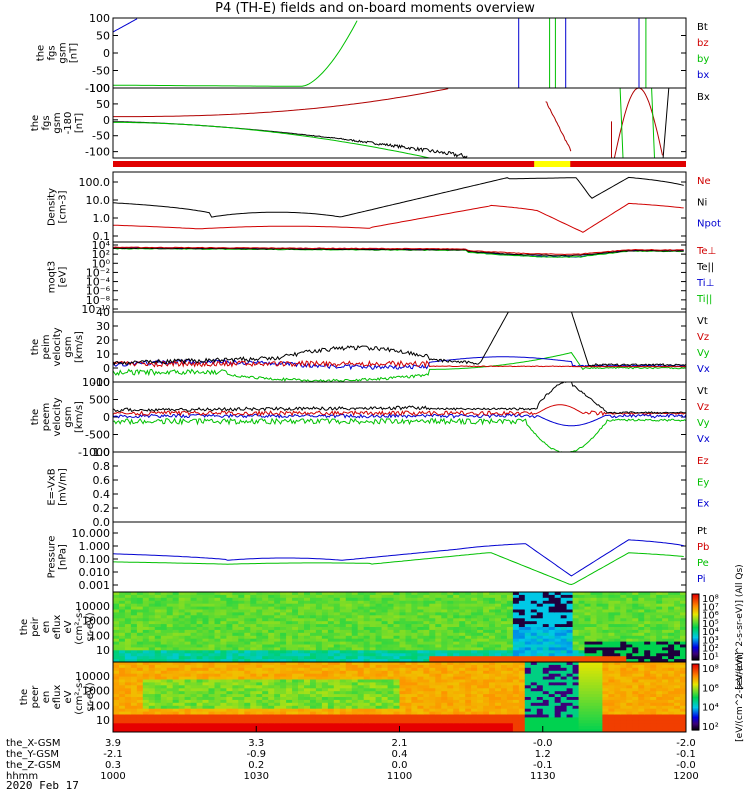 This screenshot has height=800, width=750. Describe the element at coordinates (95, 309) in the screenshot. I see `ytick-label: 10⁻¹⁰` at that location.